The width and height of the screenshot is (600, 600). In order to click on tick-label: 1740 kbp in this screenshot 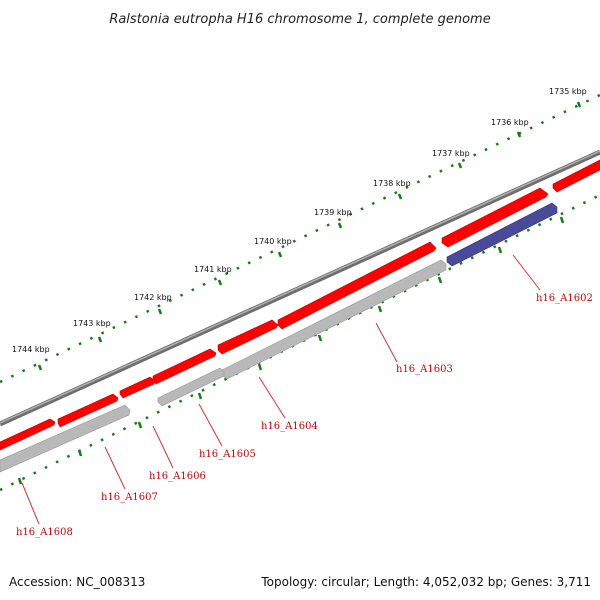, I will do `click(273, 241)`.